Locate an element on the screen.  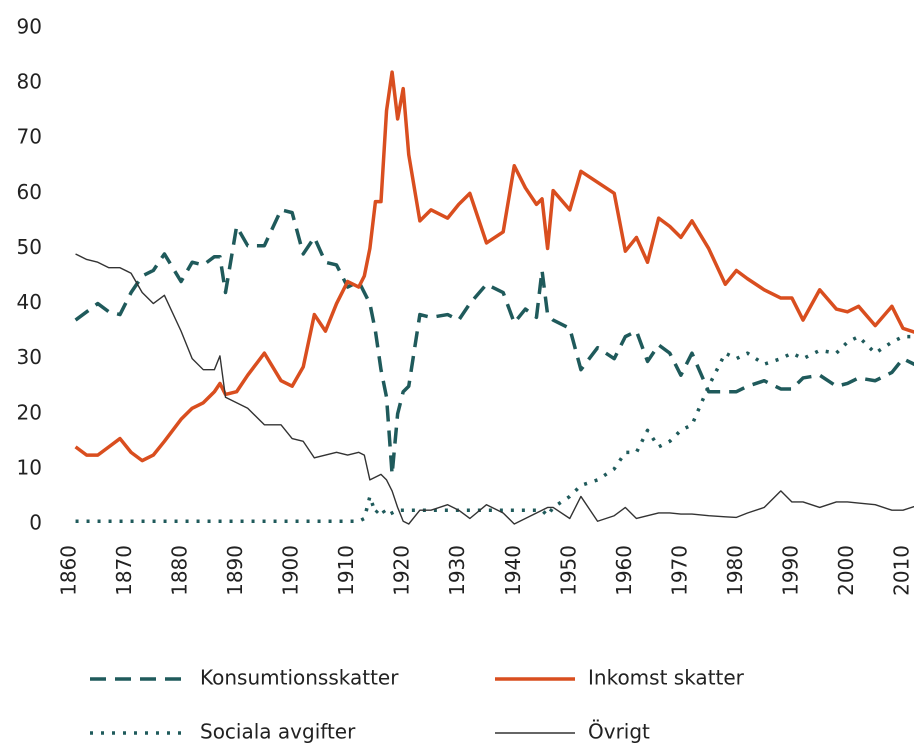
x-tick-label: 1930 is located at coordinates (457, 570).